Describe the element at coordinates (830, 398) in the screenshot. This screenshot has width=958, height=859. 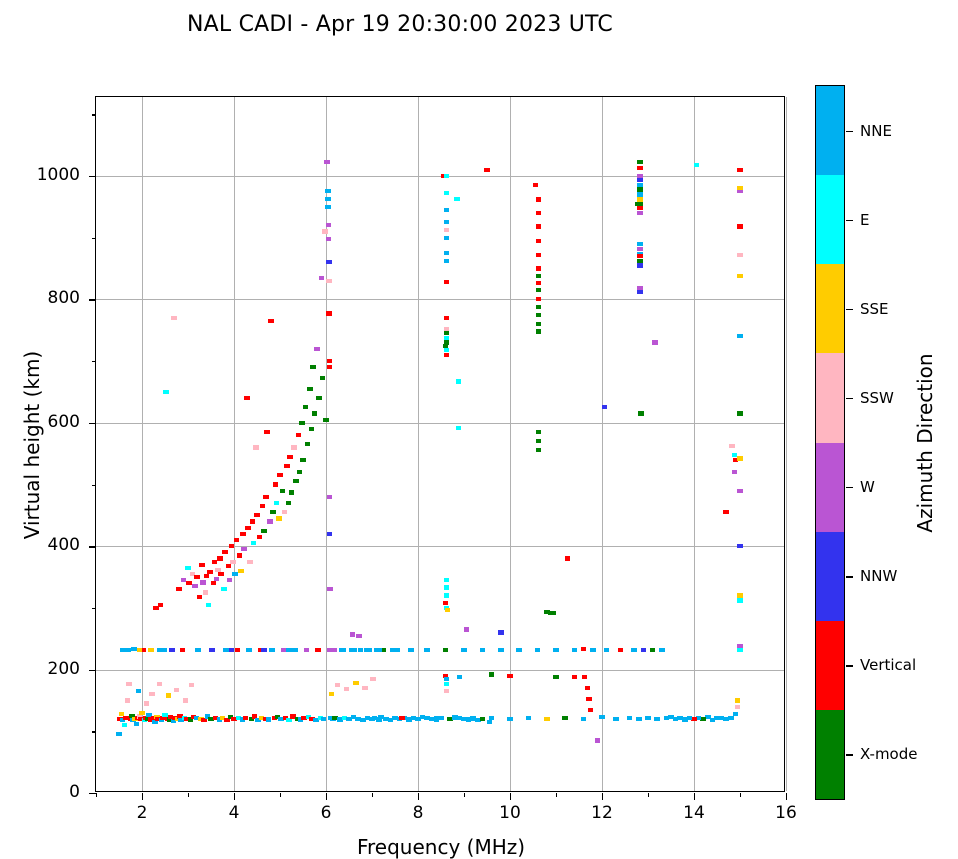
I see `colorbar-band-ssw` at that location.